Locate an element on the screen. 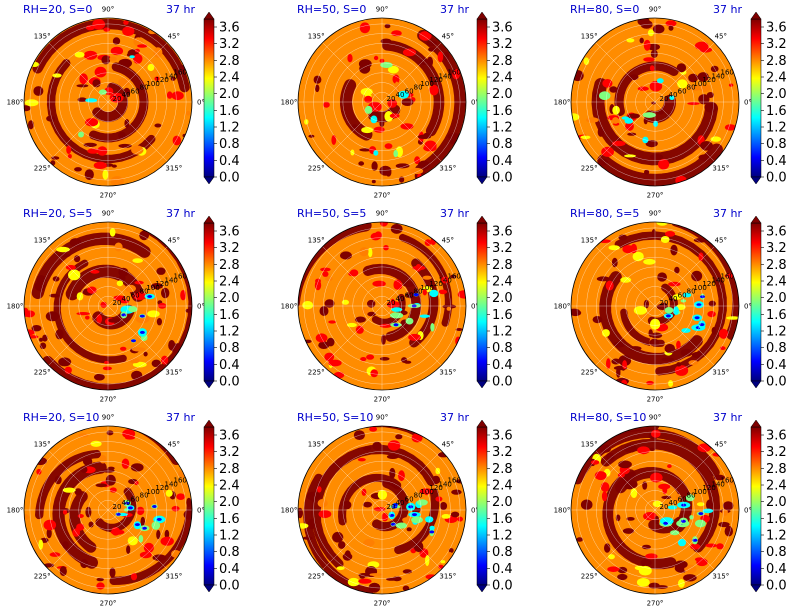 The image size is (789, 612). colorbar-tick-label: 3.6 is located at coordinates (776, 232).